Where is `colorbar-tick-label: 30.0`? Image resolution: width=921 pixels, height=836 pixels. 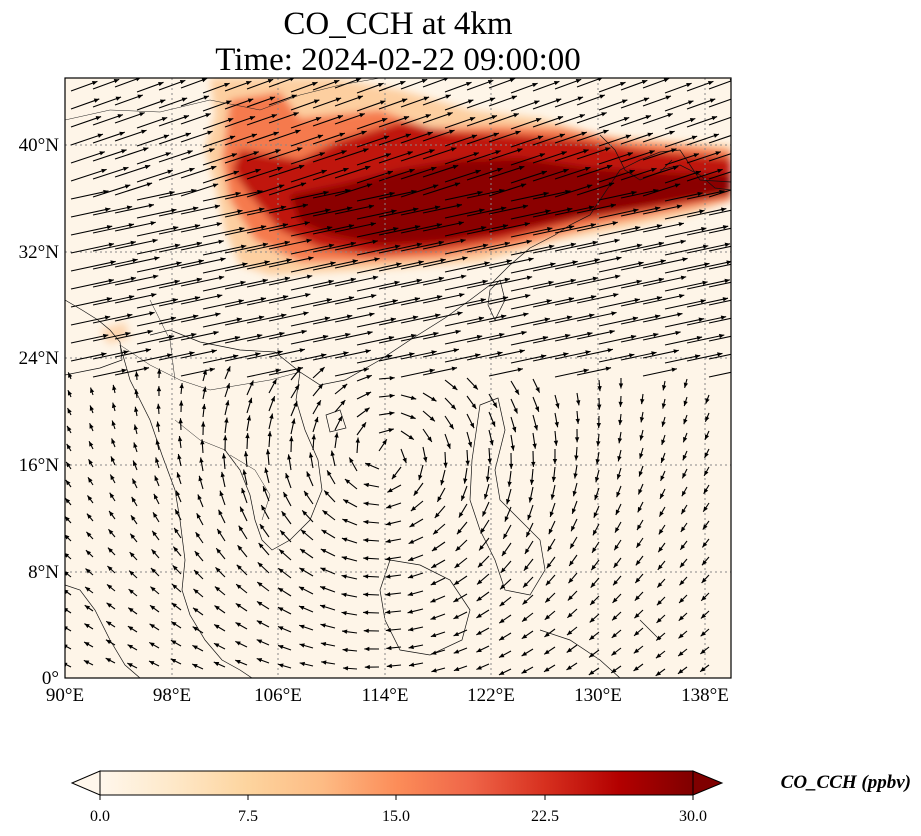
colorbar-tick-label: 30.0 is located at coordinates (693, 816).